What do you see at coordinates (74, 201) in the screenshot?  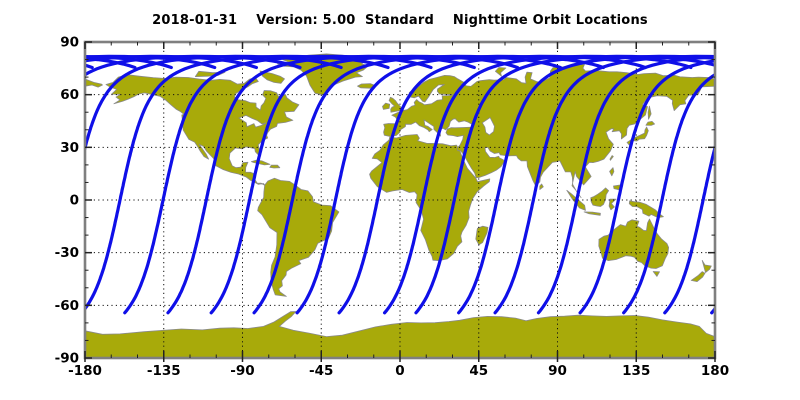 I see `y-tick-label: 0` at bounding box center [74, 201].